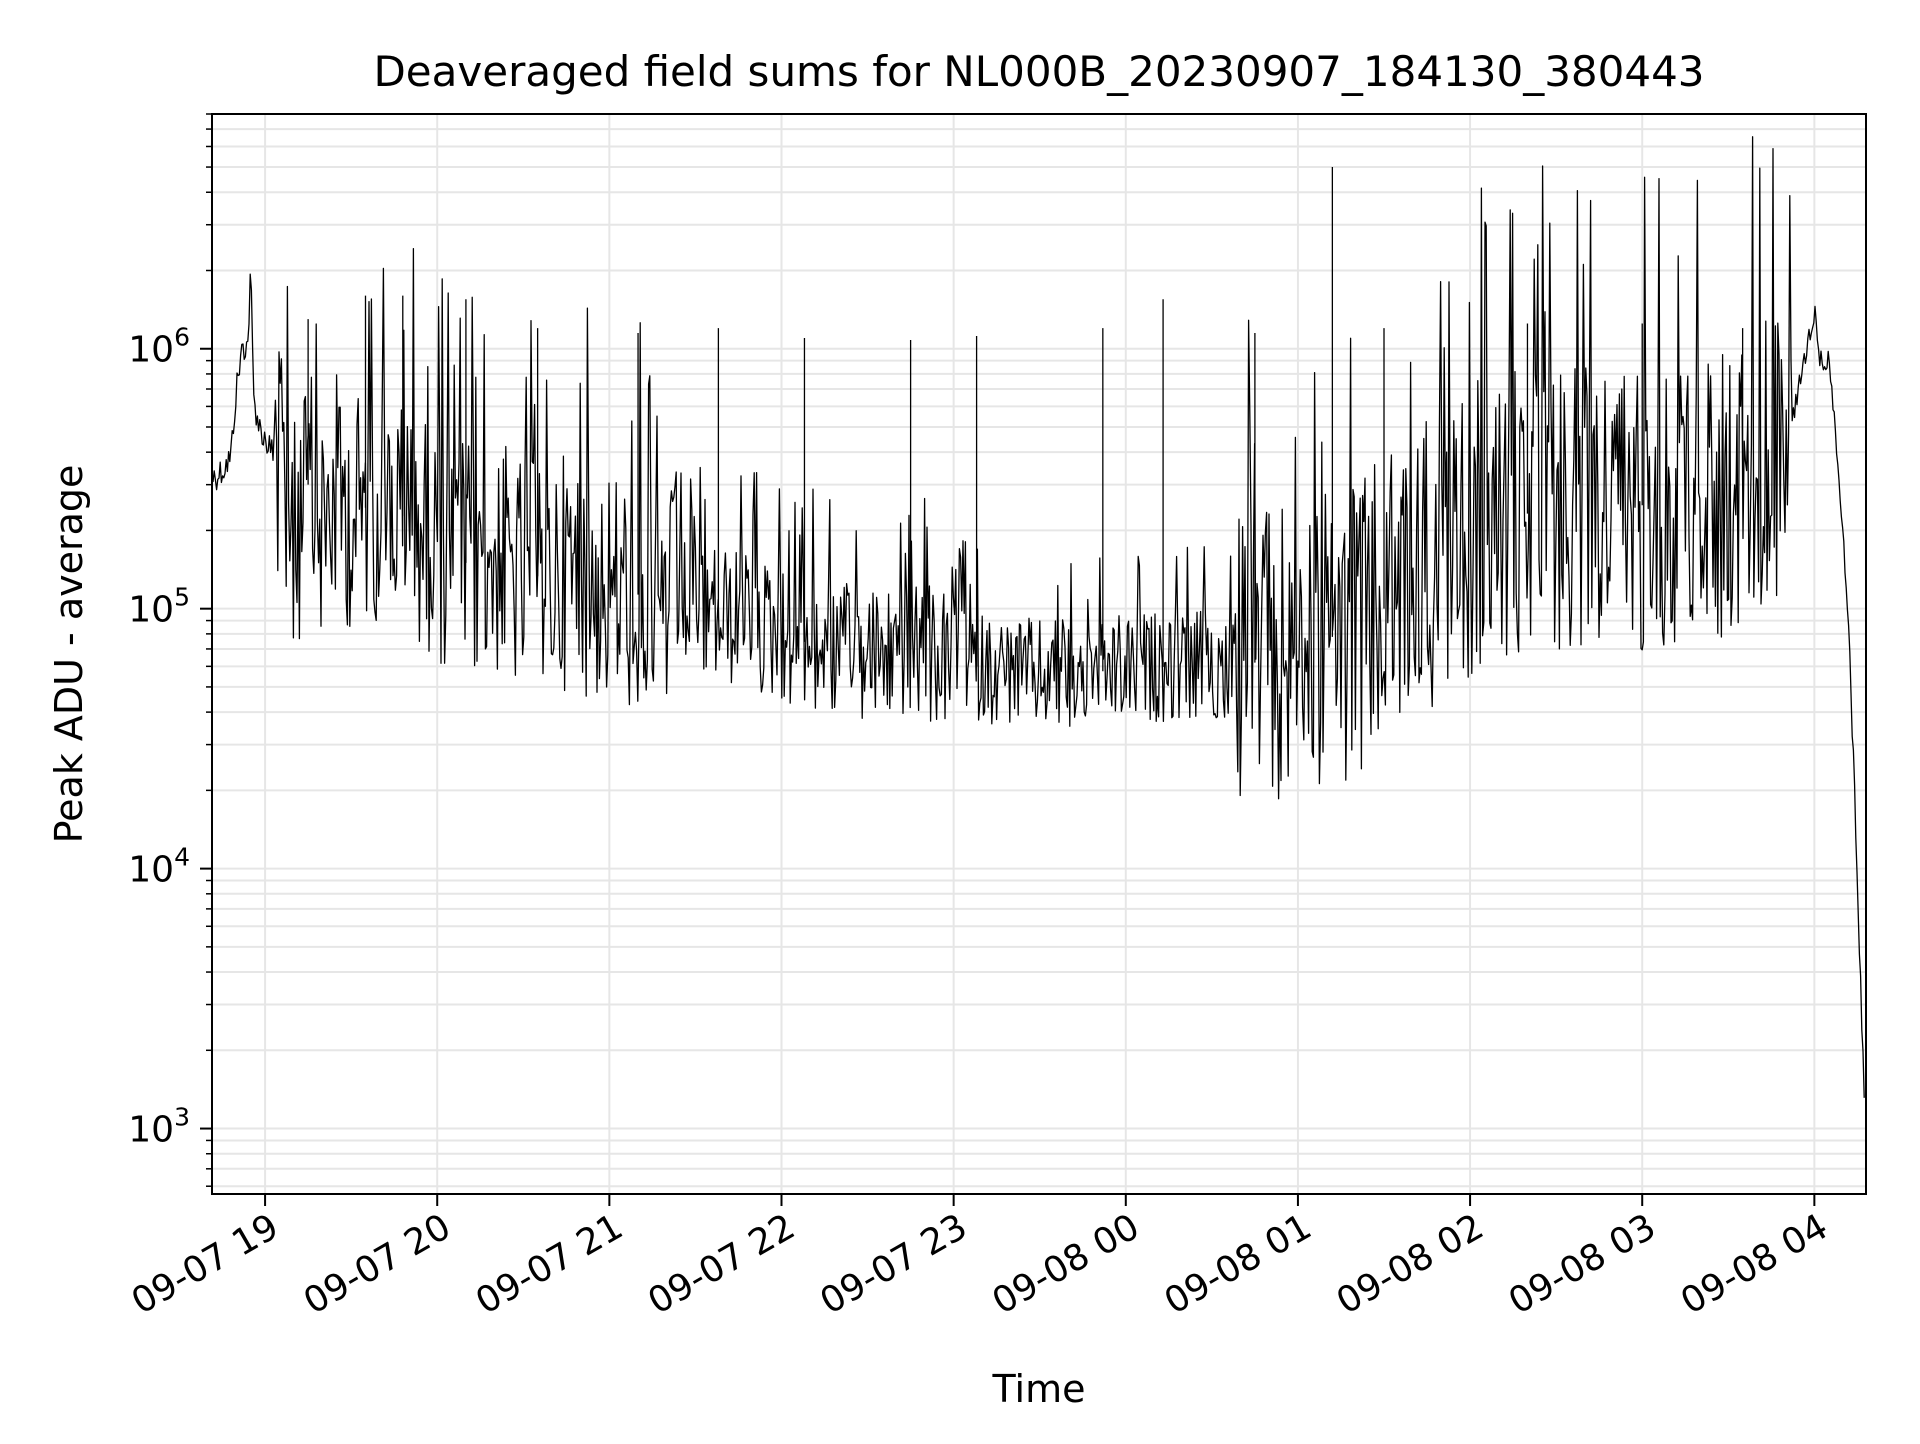  Describe the element at coordinates (1039, 1389) in the screenshot. I see `x-axis-label: Time` at that location.